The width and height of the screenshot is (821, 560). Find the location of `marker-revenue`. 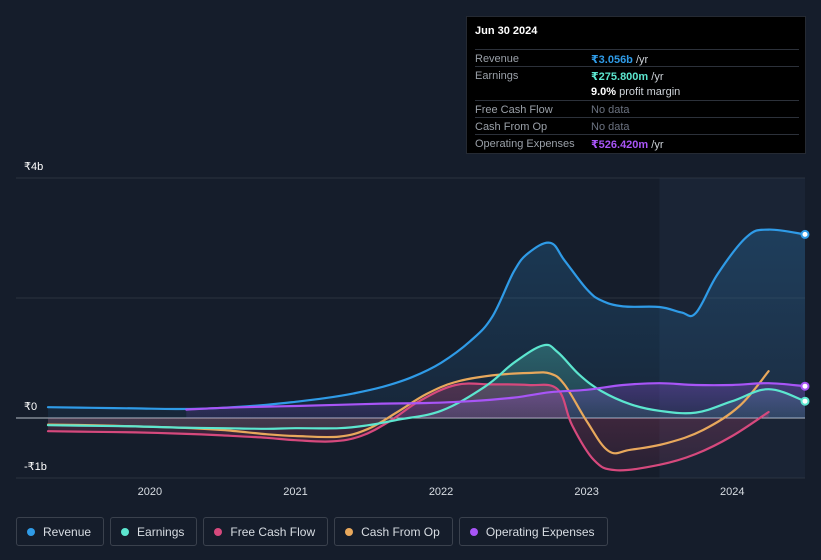

marker-revenue is located at coordinates (805, 234).